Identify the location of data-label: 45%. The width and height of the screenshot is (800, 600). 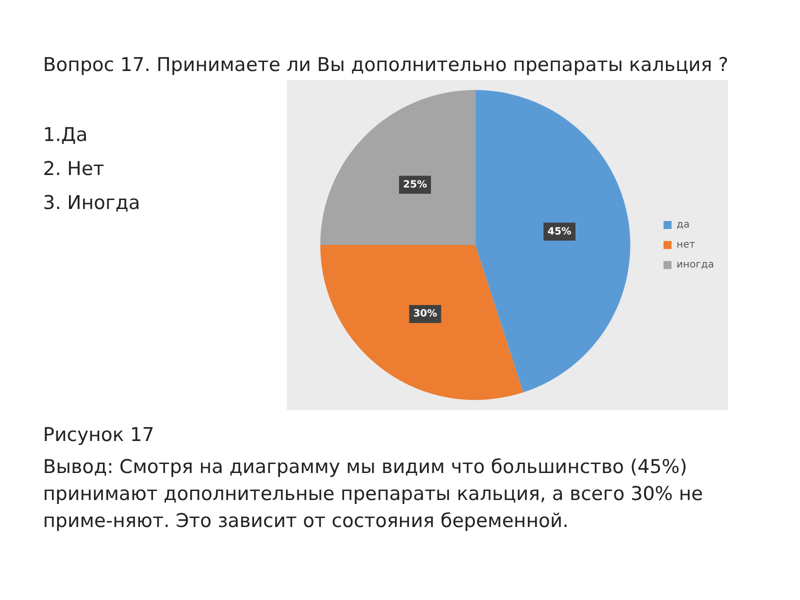
(560, 232).